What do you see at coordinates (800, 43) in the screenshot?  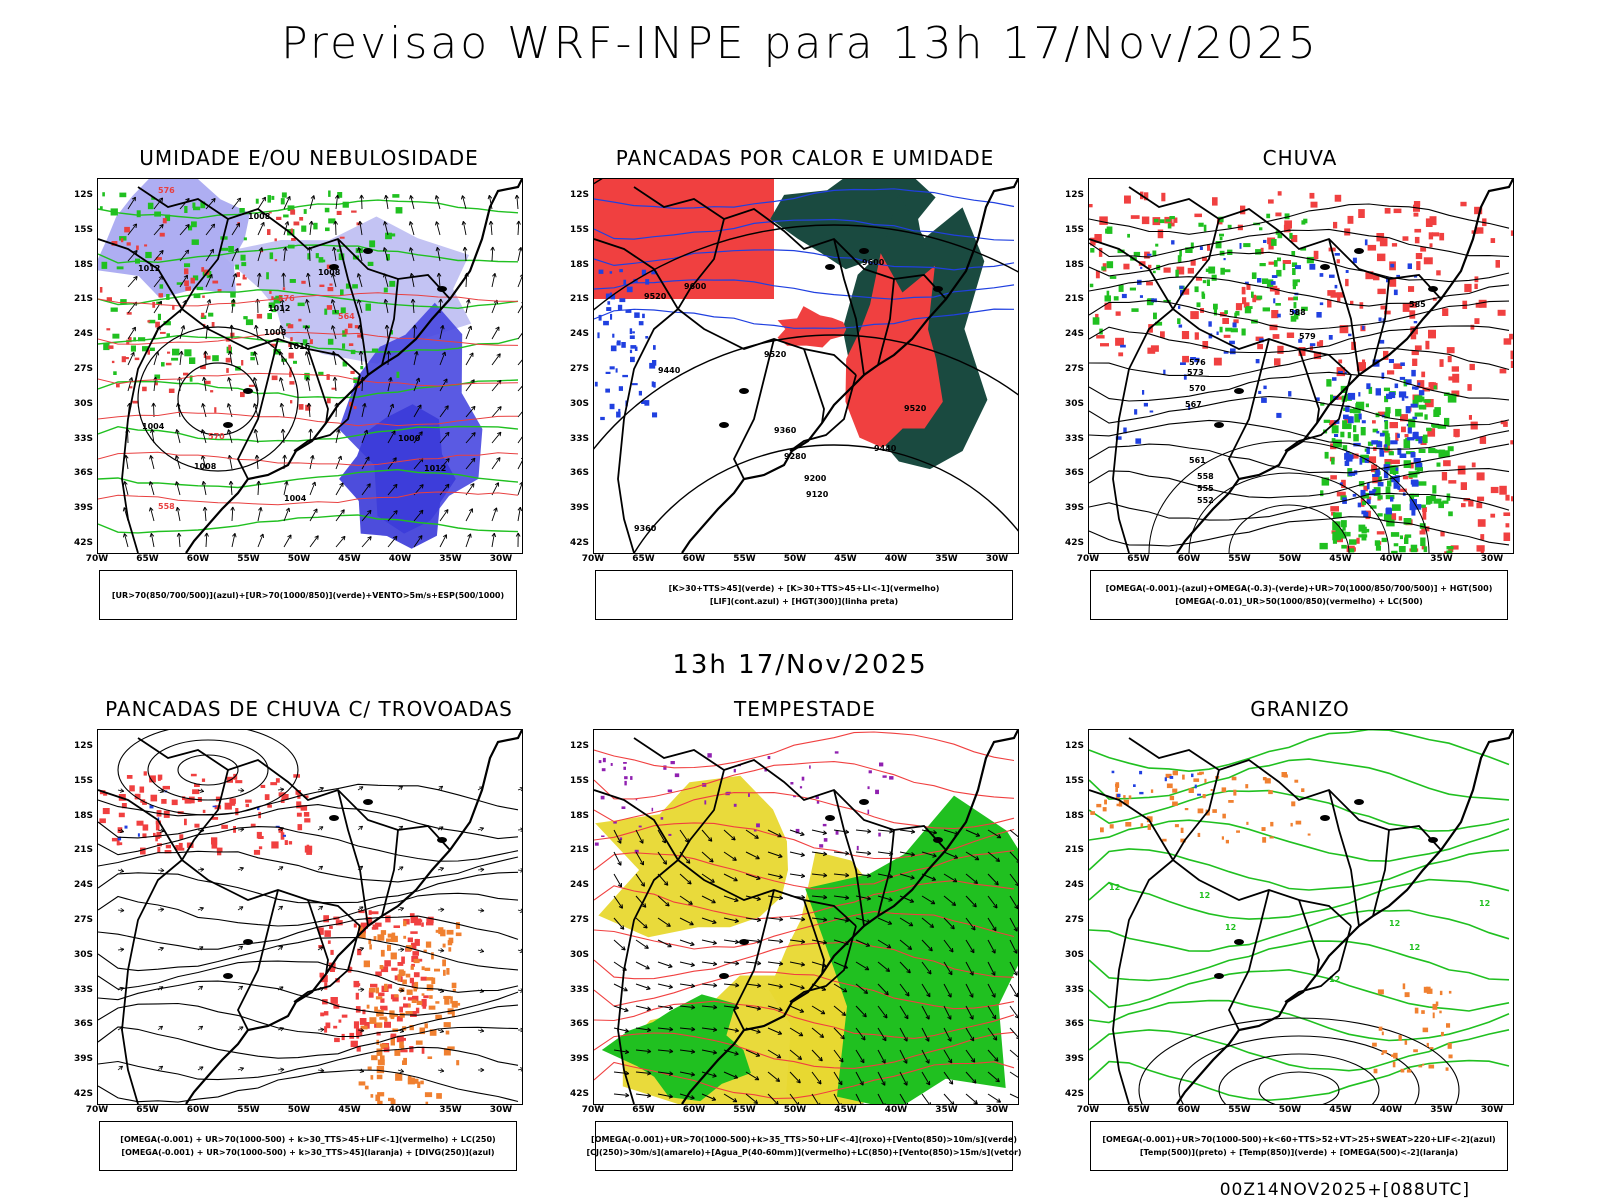 I see `main-title: Previsao WRF-INPE para 13h 17/Nov/2025` at bounding box center [800, 43].